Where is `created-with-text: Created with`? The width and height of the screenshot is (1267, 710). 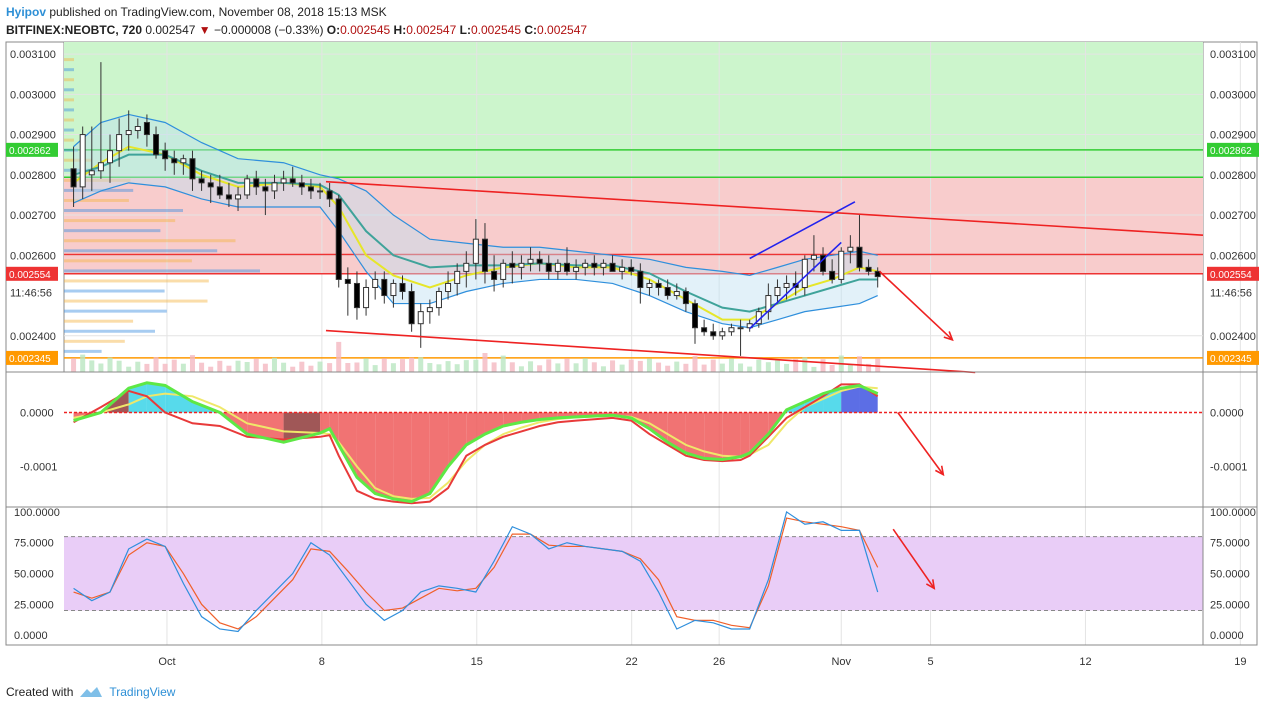 created-with-text: Created with is located at coordinates (40, 692).